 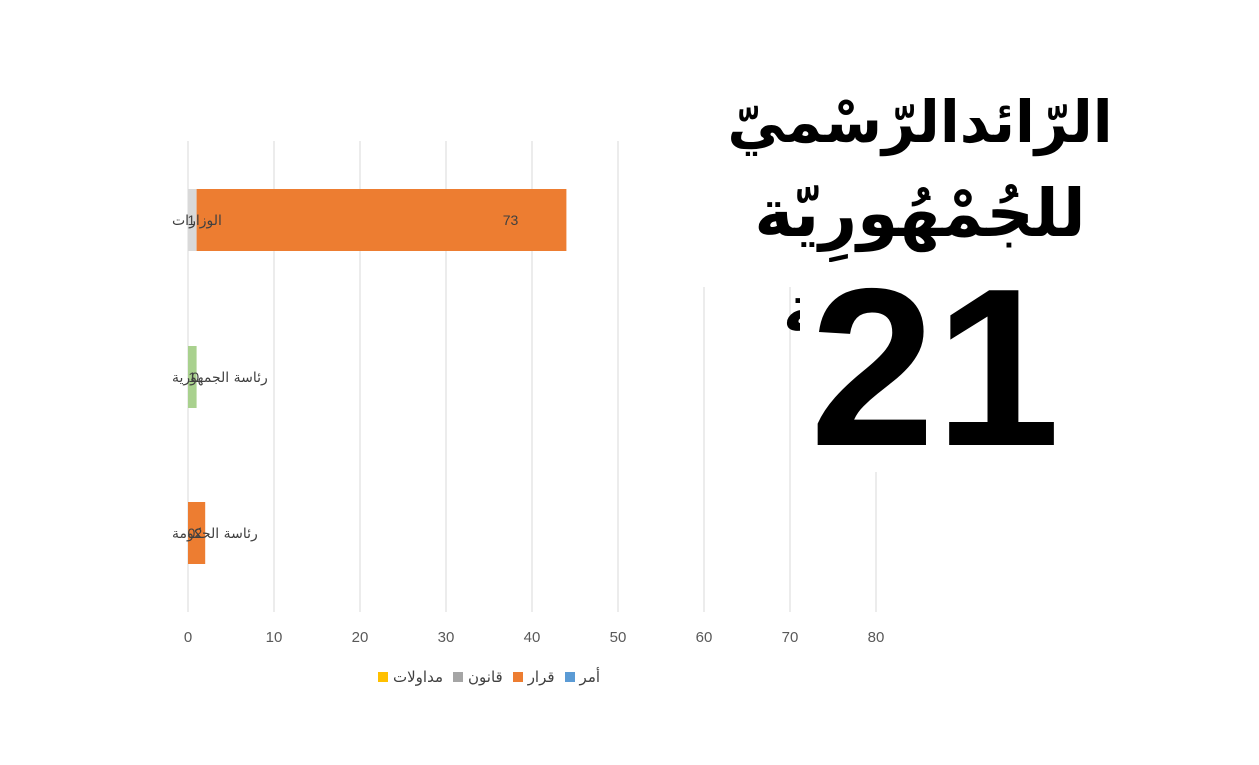 I want to click on issue-number: 21, so click(x=935, y=367).